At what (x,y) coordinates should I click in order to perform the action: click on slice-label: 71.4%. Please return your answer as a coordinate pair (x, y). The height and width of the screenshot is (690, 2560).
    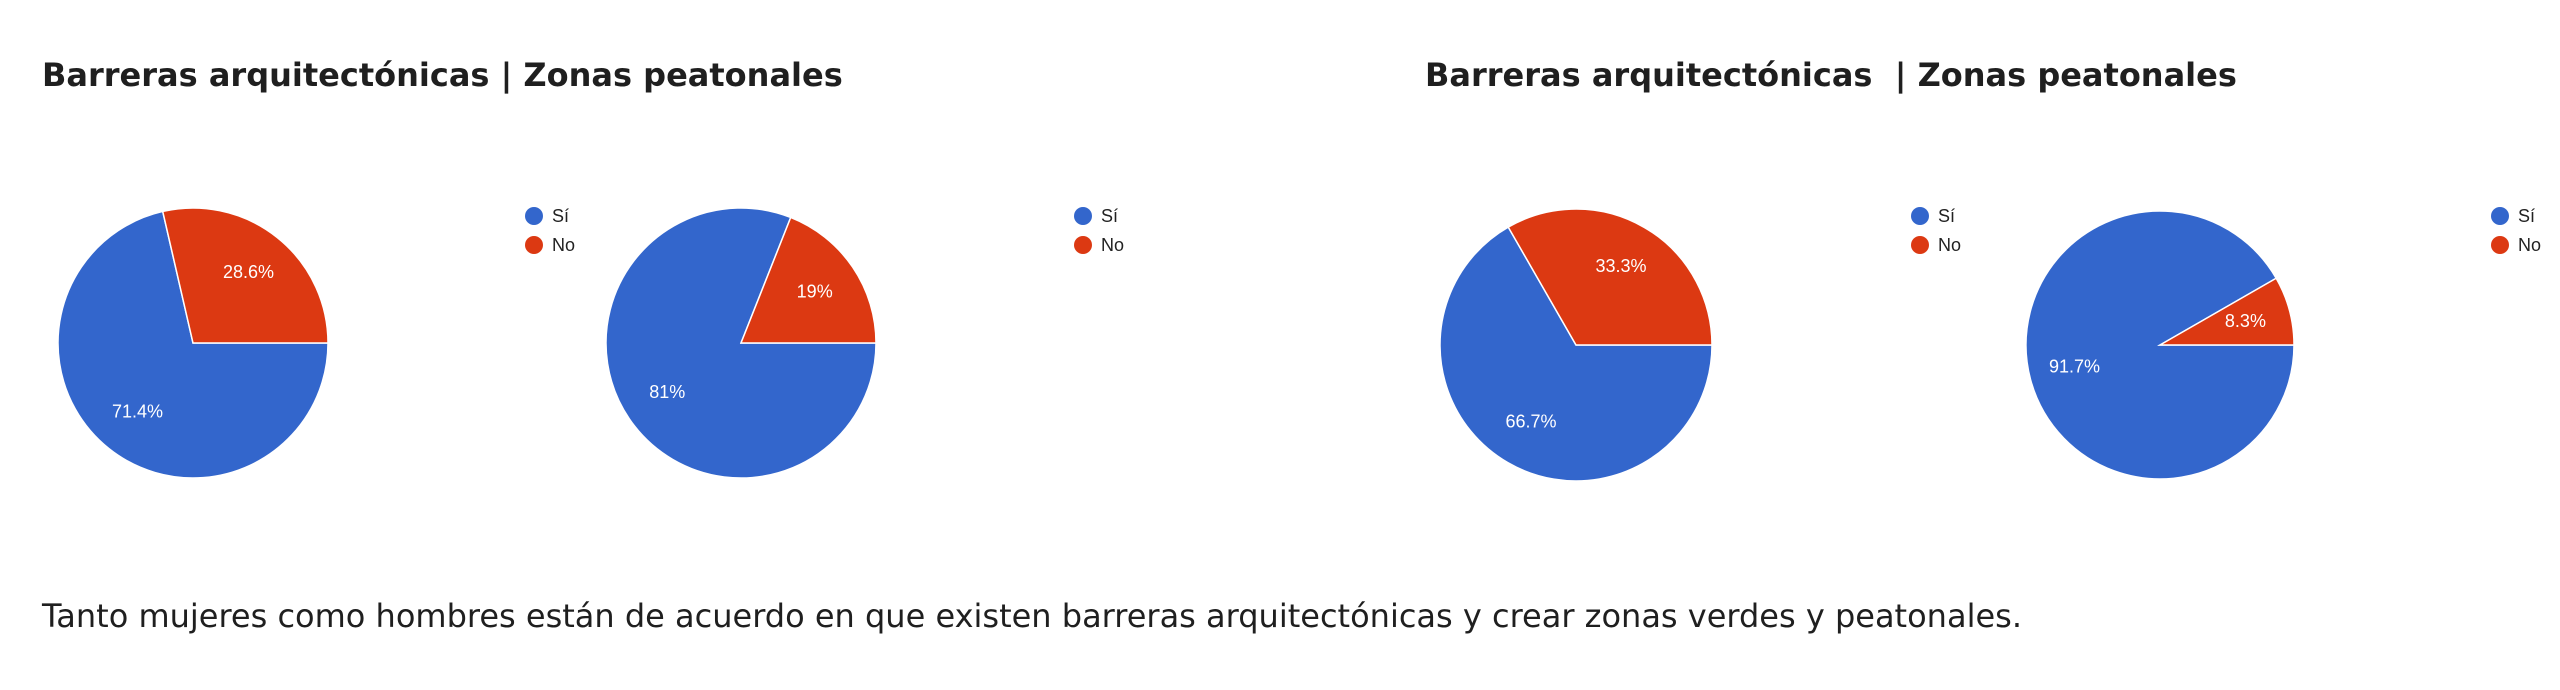
    Looking at the image, I should click on (137, 411).